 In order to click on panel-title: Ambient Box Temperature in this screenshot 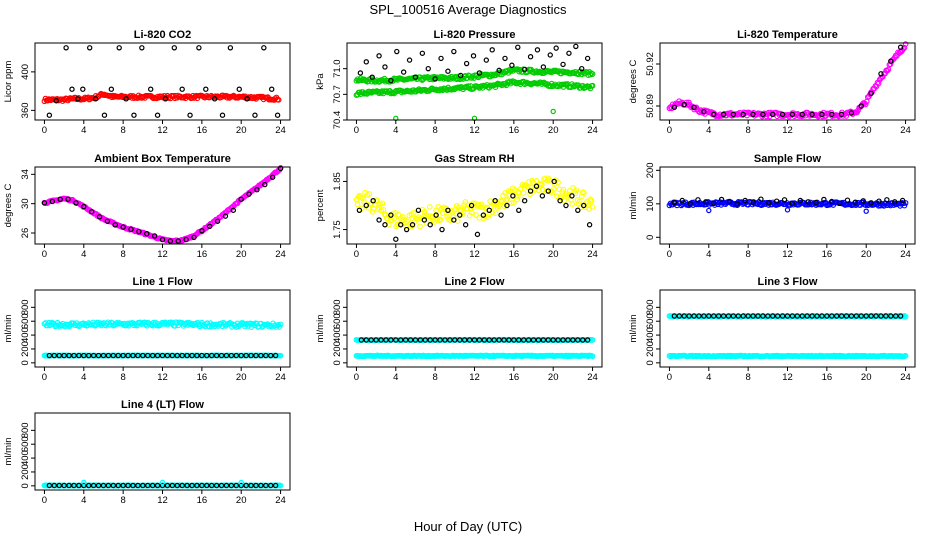, I will do `click(162, 159)`.